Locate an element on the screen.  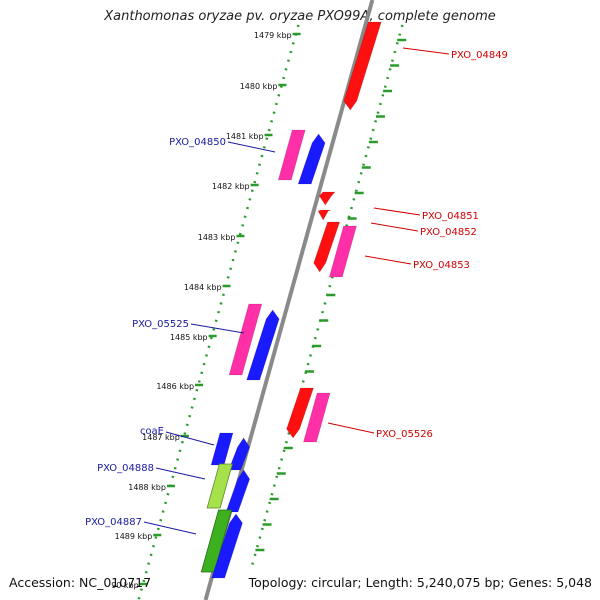
gene-arrow-pxo-04853-a is located at coordinates (327, 247).